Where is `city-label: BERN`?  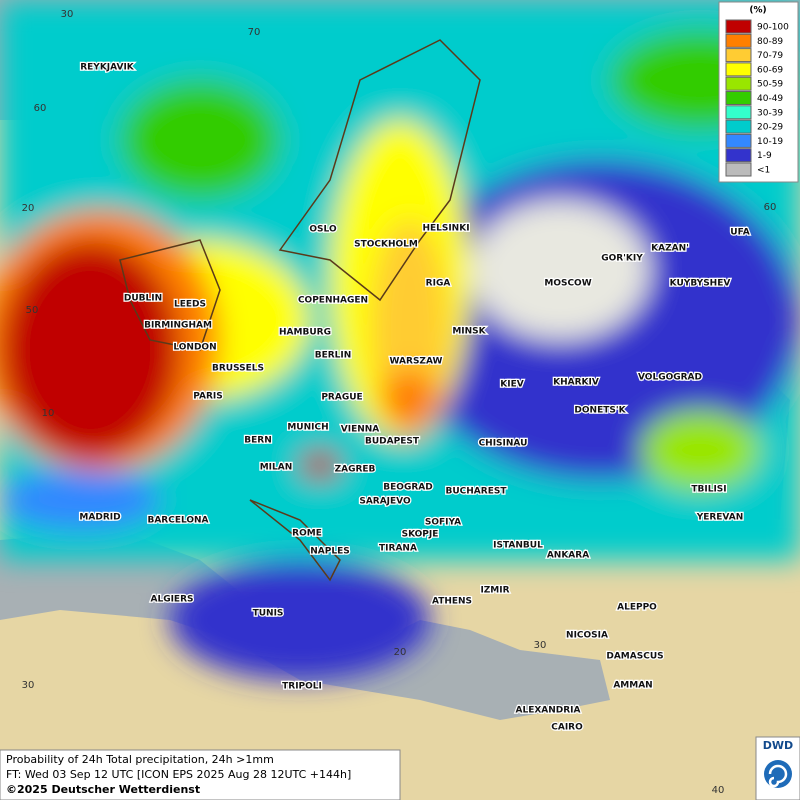 city-label: BERN is located at coordinates (257, 441).